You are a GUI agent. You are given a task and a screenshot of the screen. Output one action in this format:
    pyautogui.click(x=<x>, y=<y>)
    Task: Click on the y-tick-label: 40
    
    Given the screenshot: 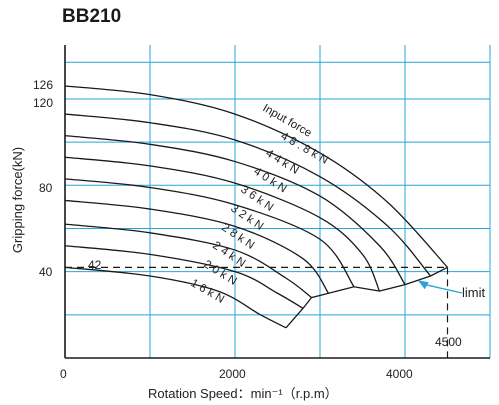 What is the action you would take?
    pyautogui.click(x=46, y=272)
    